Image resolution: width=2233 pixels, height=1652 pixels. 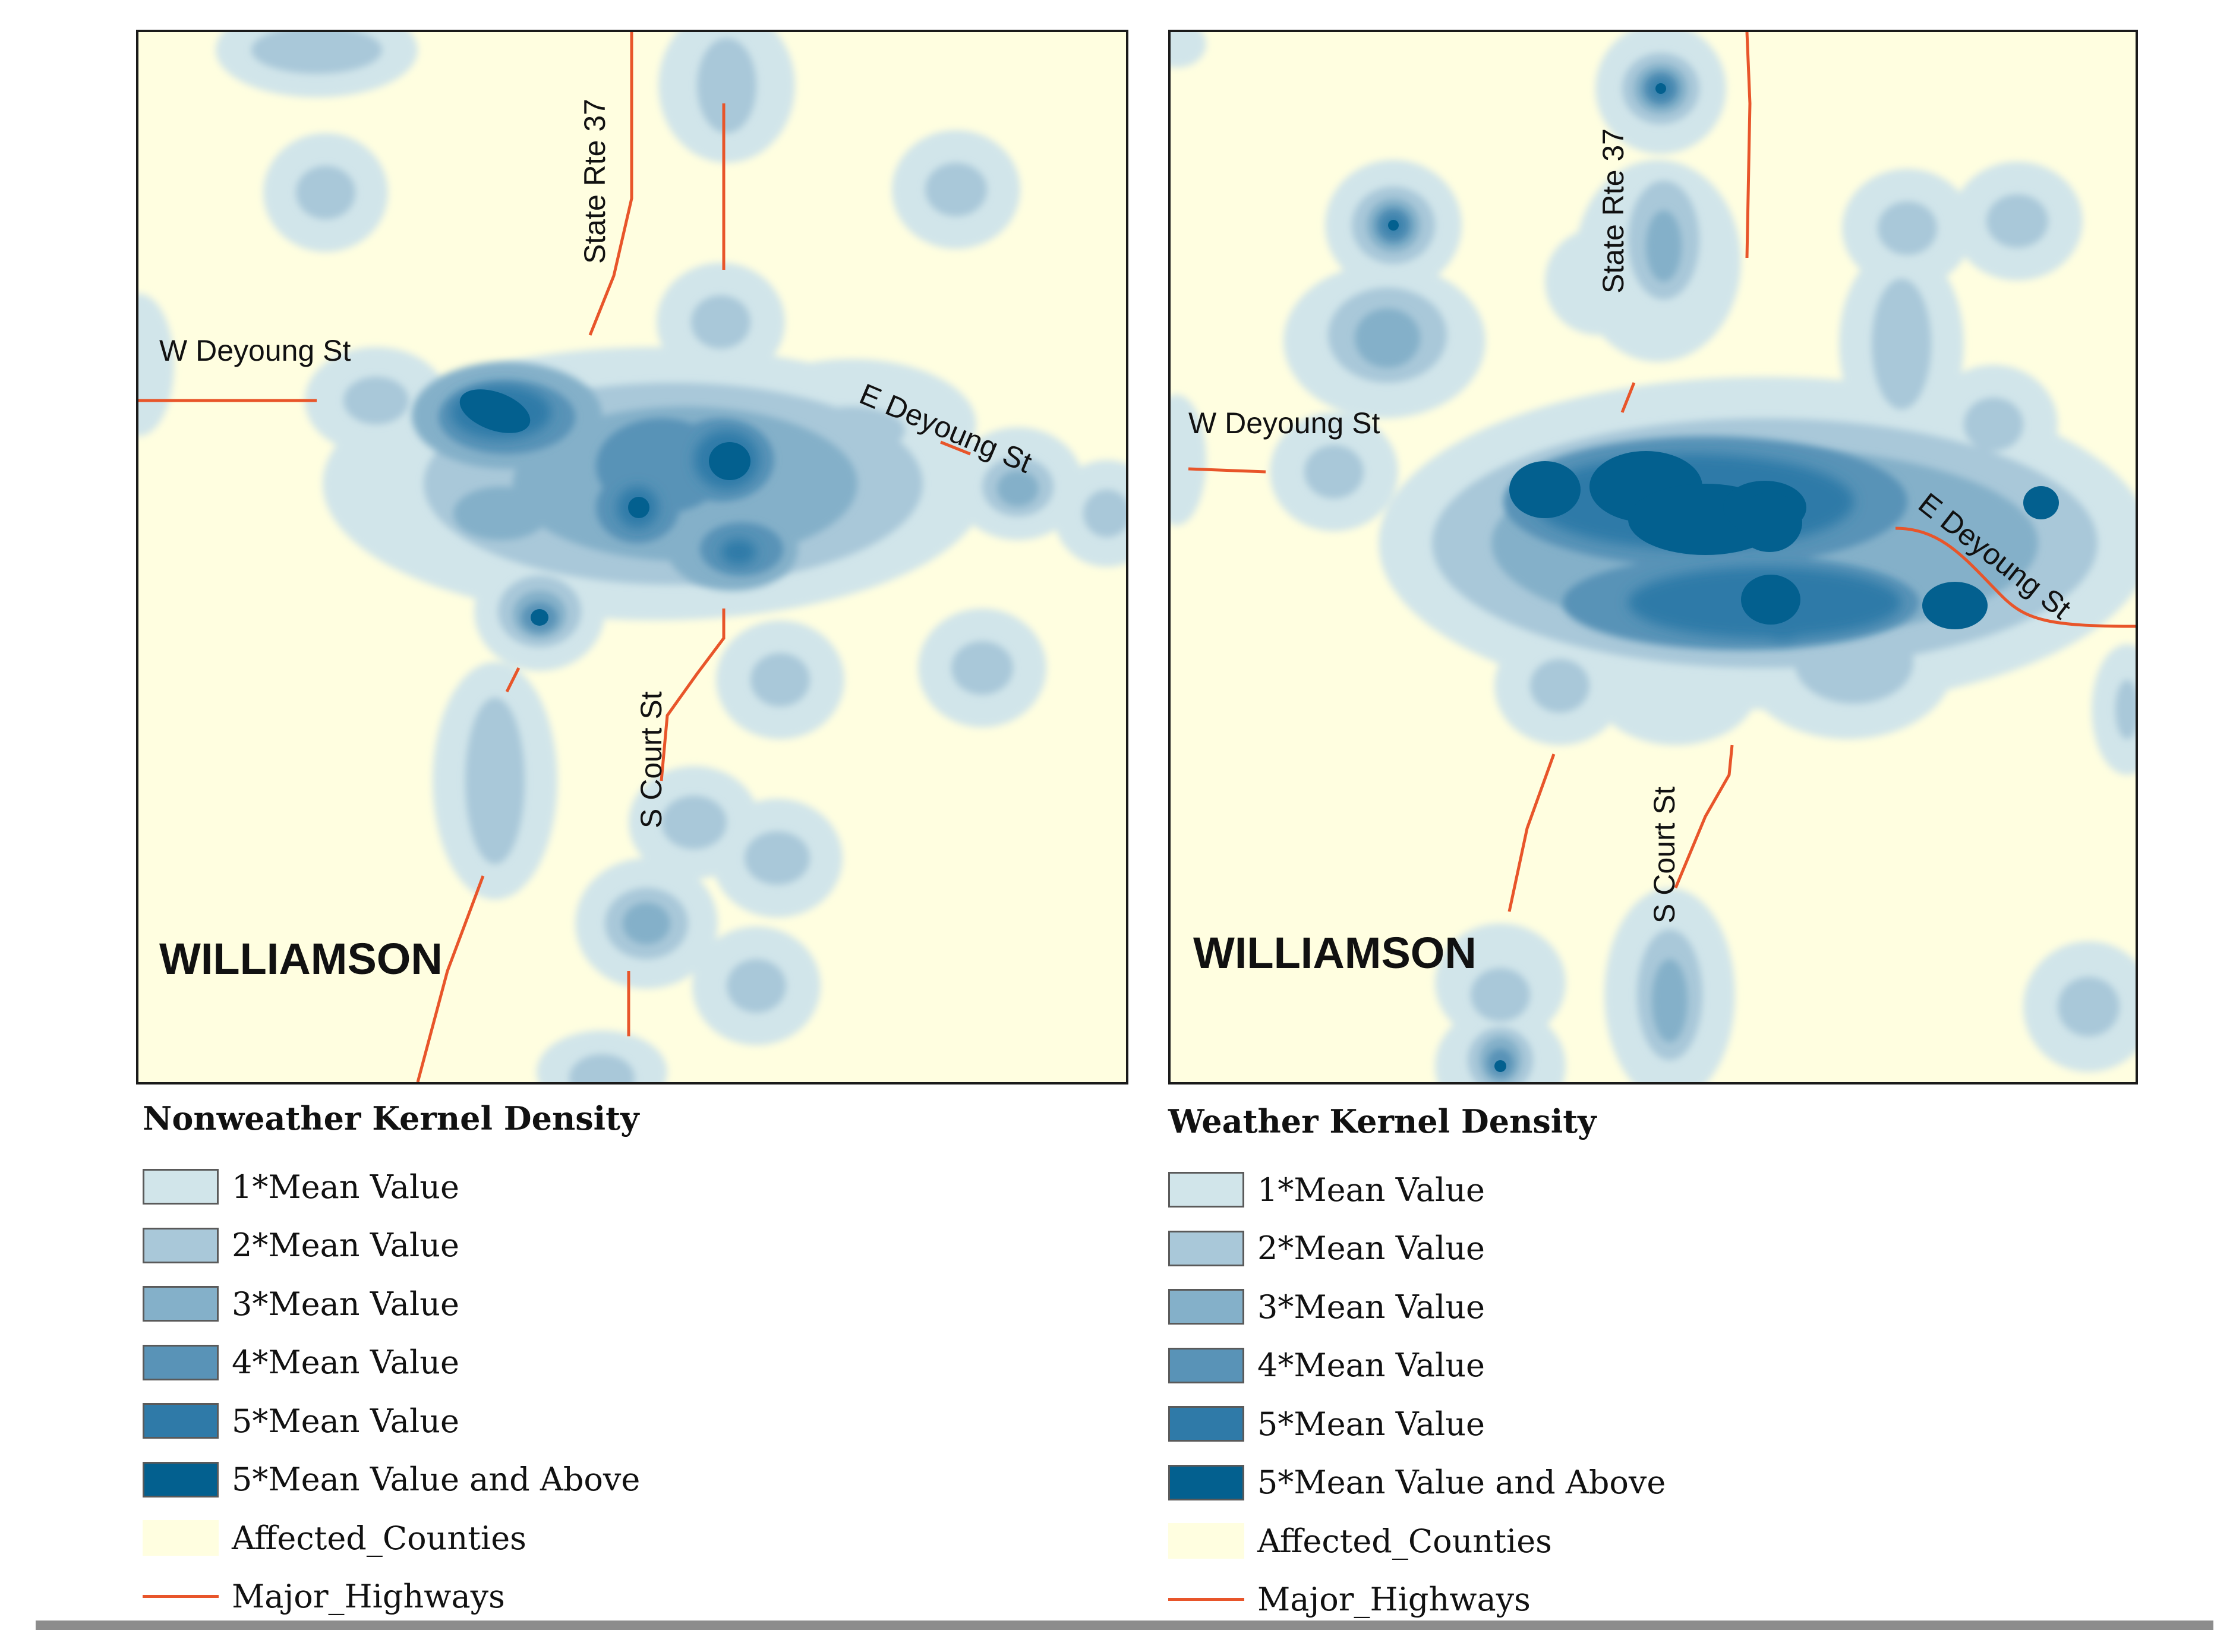 What do you see at coordinates (594, 181) in the screenshot?
I see `state-rte-37-label: State Rte 37` at bounding box center [594, 181].